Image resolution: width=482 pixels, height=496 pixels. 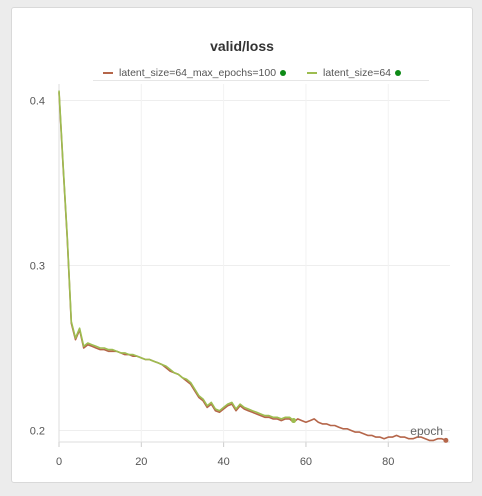 What do you see at coordinates (306, 462) in the screenshot?
I see `x-tick-label: 60` at bounding box center [306, 462].